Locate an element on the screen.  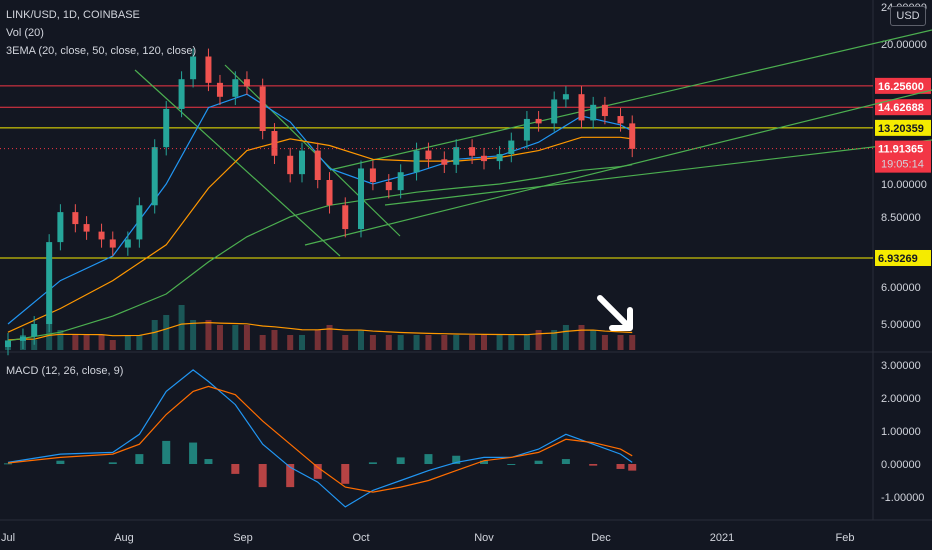
price-level-tag-text: 6.93269 is located at coordinates (898, 259).